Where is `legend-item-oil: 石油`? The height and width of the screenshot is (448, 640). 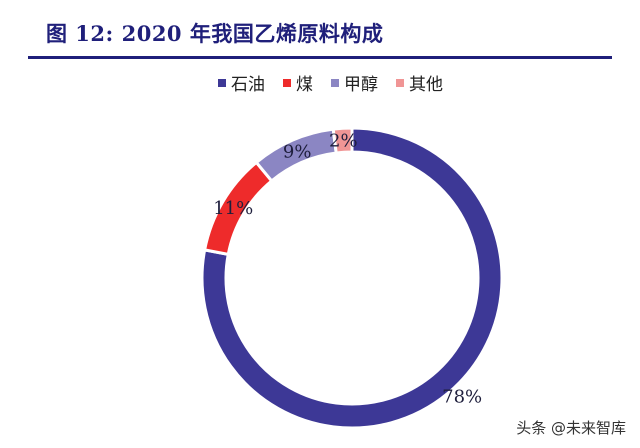
legend-item-oil: 石油 is located at coordinates (241, 82).